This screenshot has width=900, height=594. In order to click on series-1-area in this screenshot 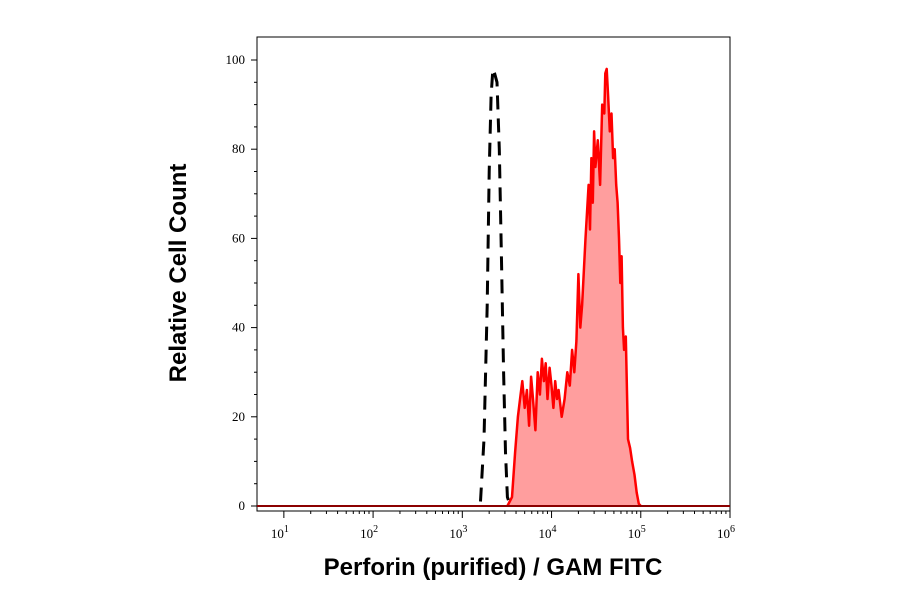, I will do `click(574, 287)`.